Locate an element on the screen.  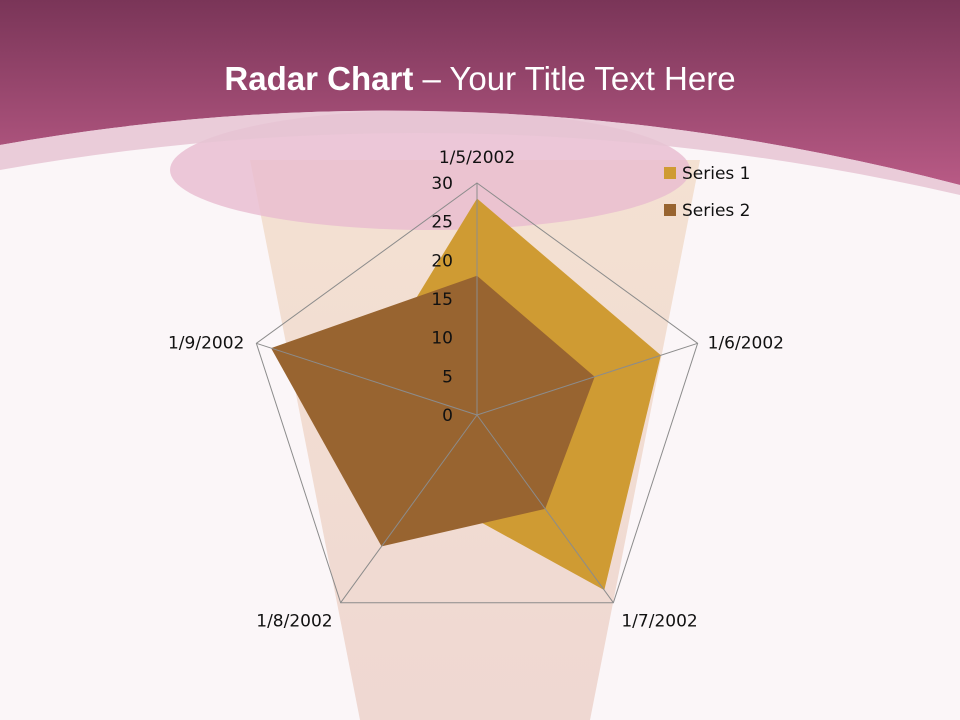
category-label: 1/7/2002 is located at coordinates (659, 622).